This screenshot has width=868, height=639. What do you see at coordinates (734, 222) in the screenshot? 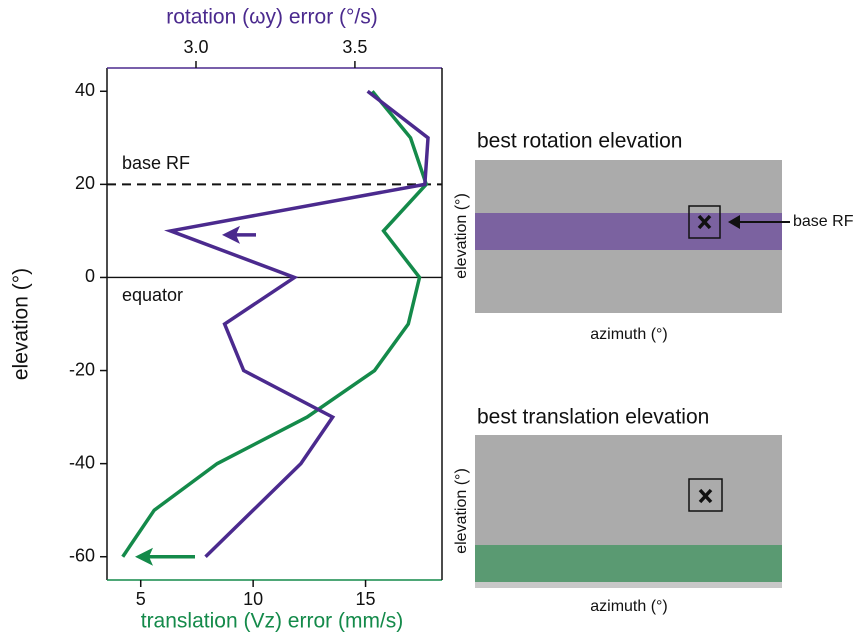
I see `rf-arrow-head` at bounding box center [734, 222].